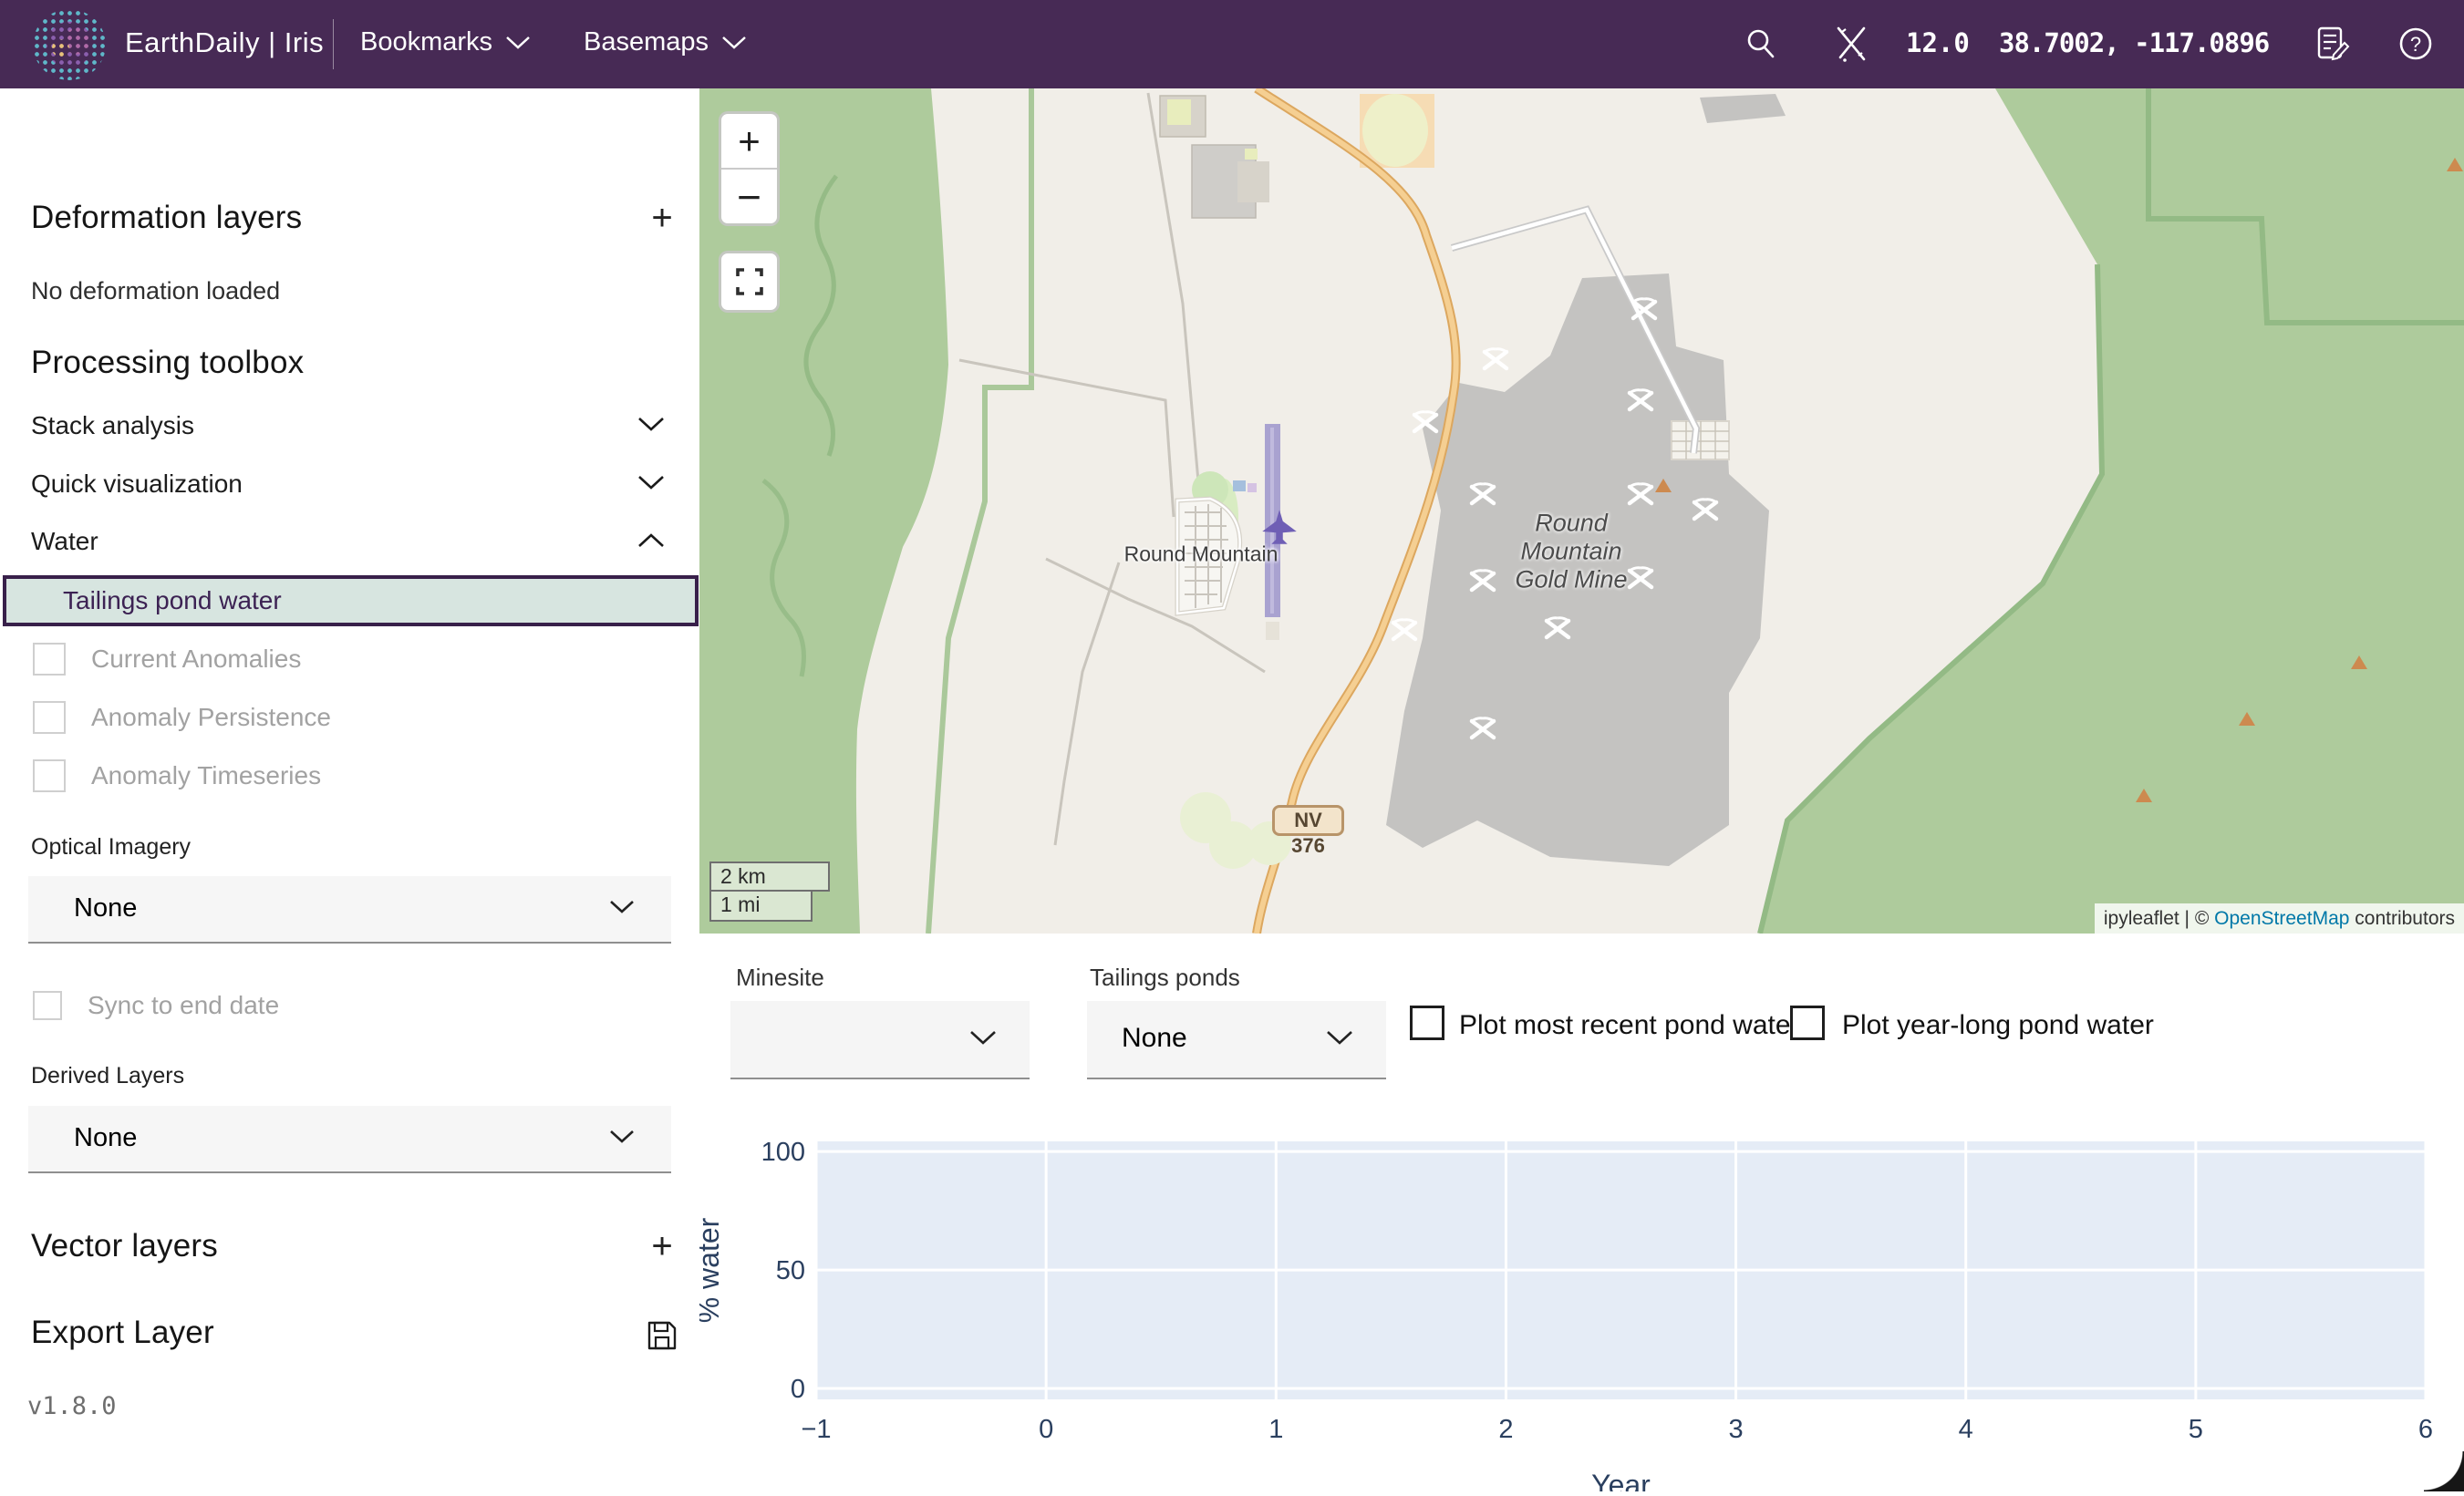 The width and height of the screenshot is (2464, 1496). Describe the element at coordinates (880, 1040) in the screenshot. I see `minesite-select` at that location.